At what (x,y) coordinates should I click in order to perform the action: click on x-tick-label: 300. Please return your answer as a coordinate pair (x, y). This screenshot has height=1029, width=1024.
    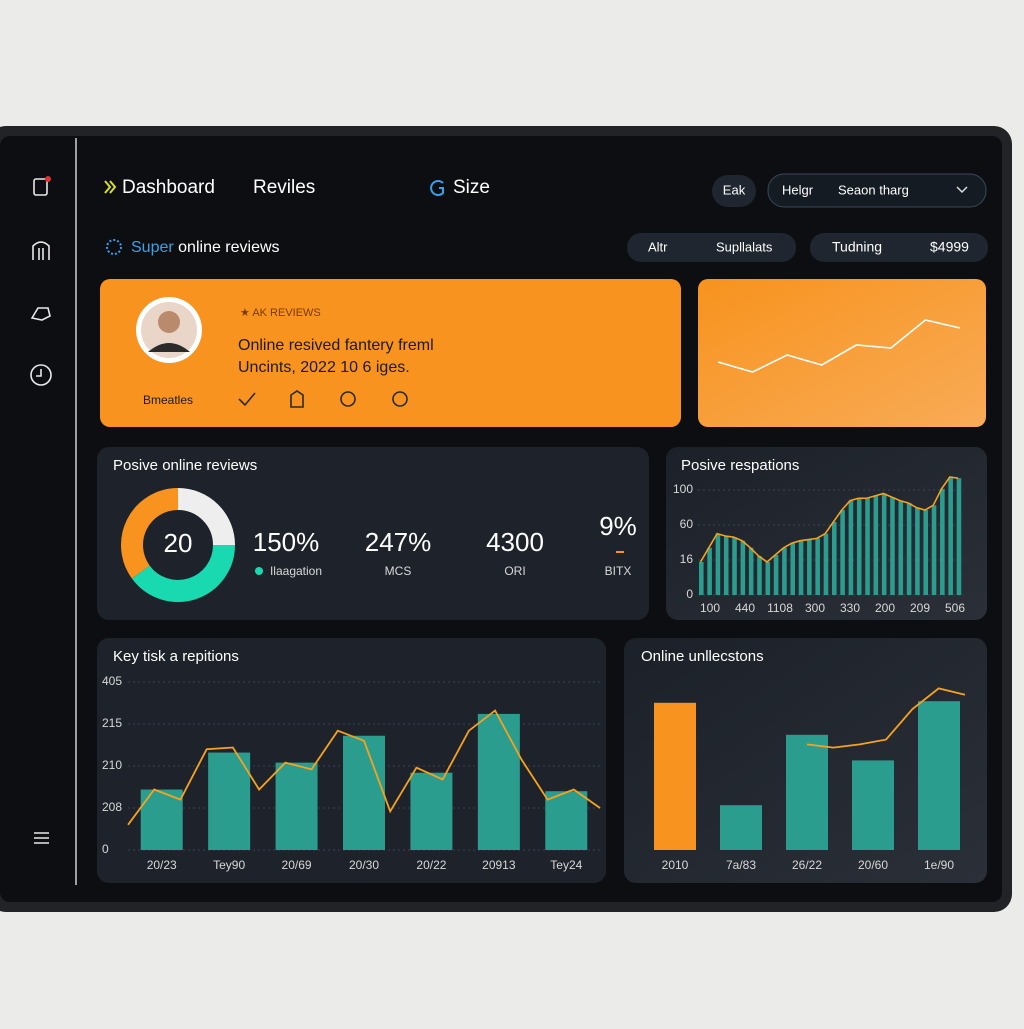
    Looking at the image, I should click on (815, 608).